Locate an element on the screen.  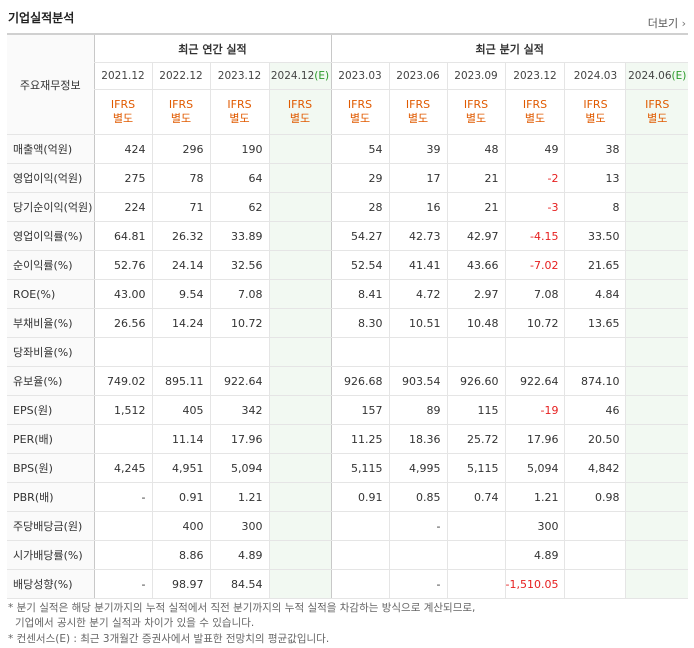
value-cell: 33.89 is located at coordinates (239, 236).